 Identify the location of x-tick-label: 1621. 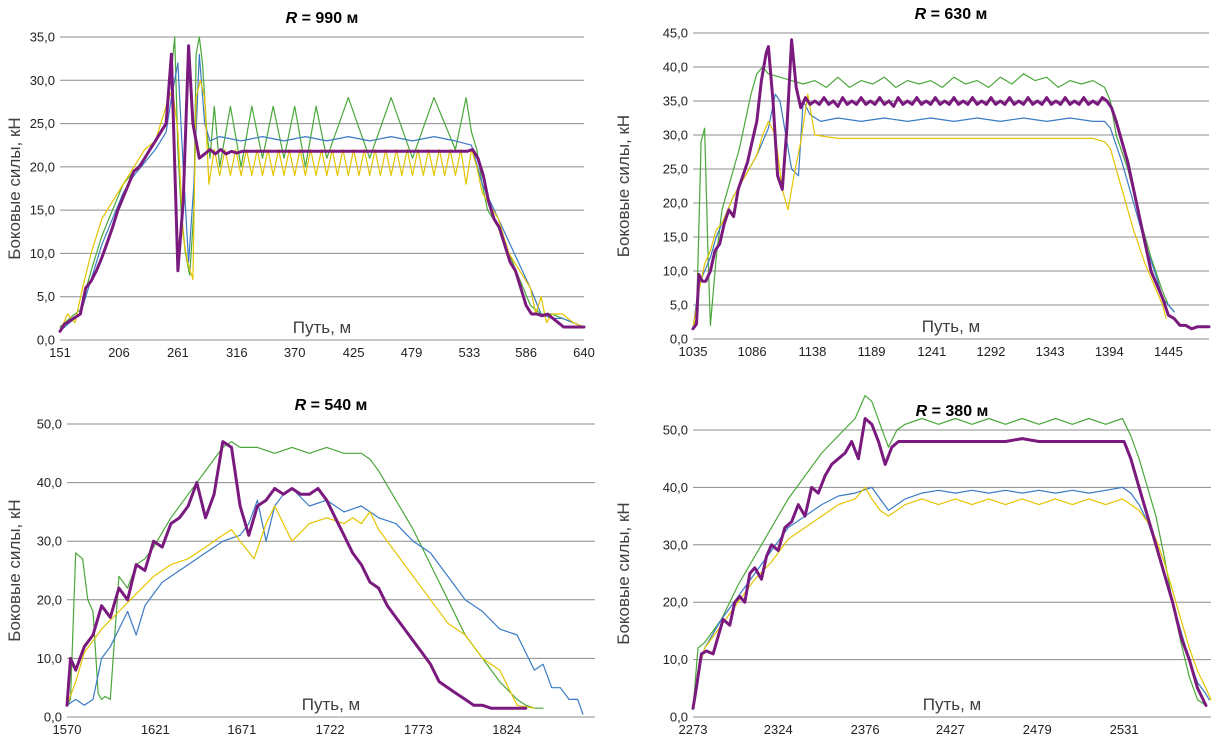
(155, 729).